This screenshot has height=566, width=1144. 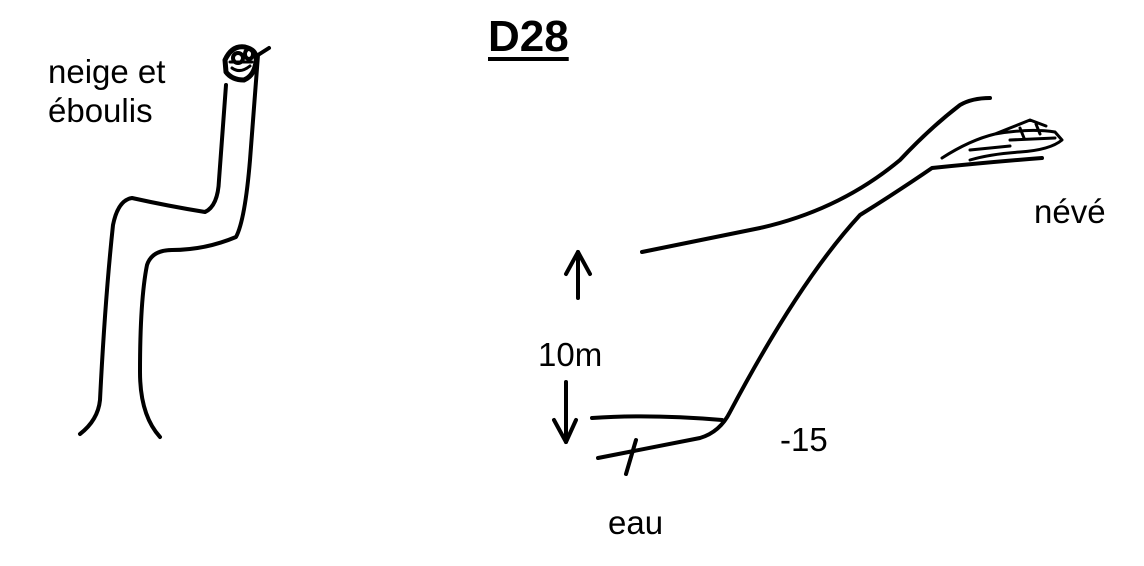 I want to click on plan-left-wall, so click(x=153, y=259).